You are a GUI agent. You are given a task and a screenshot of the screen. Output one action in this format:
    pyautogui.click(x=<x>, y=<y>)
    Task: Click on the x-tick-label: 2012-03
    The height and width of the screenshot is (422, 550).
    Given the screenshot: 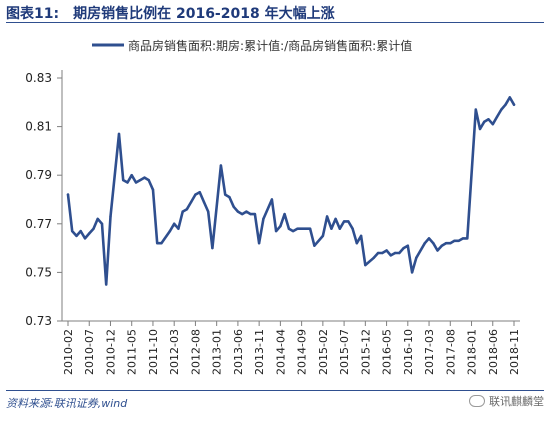 What is the action you would take?
    pyautogui.click(x=174, y=352)
    